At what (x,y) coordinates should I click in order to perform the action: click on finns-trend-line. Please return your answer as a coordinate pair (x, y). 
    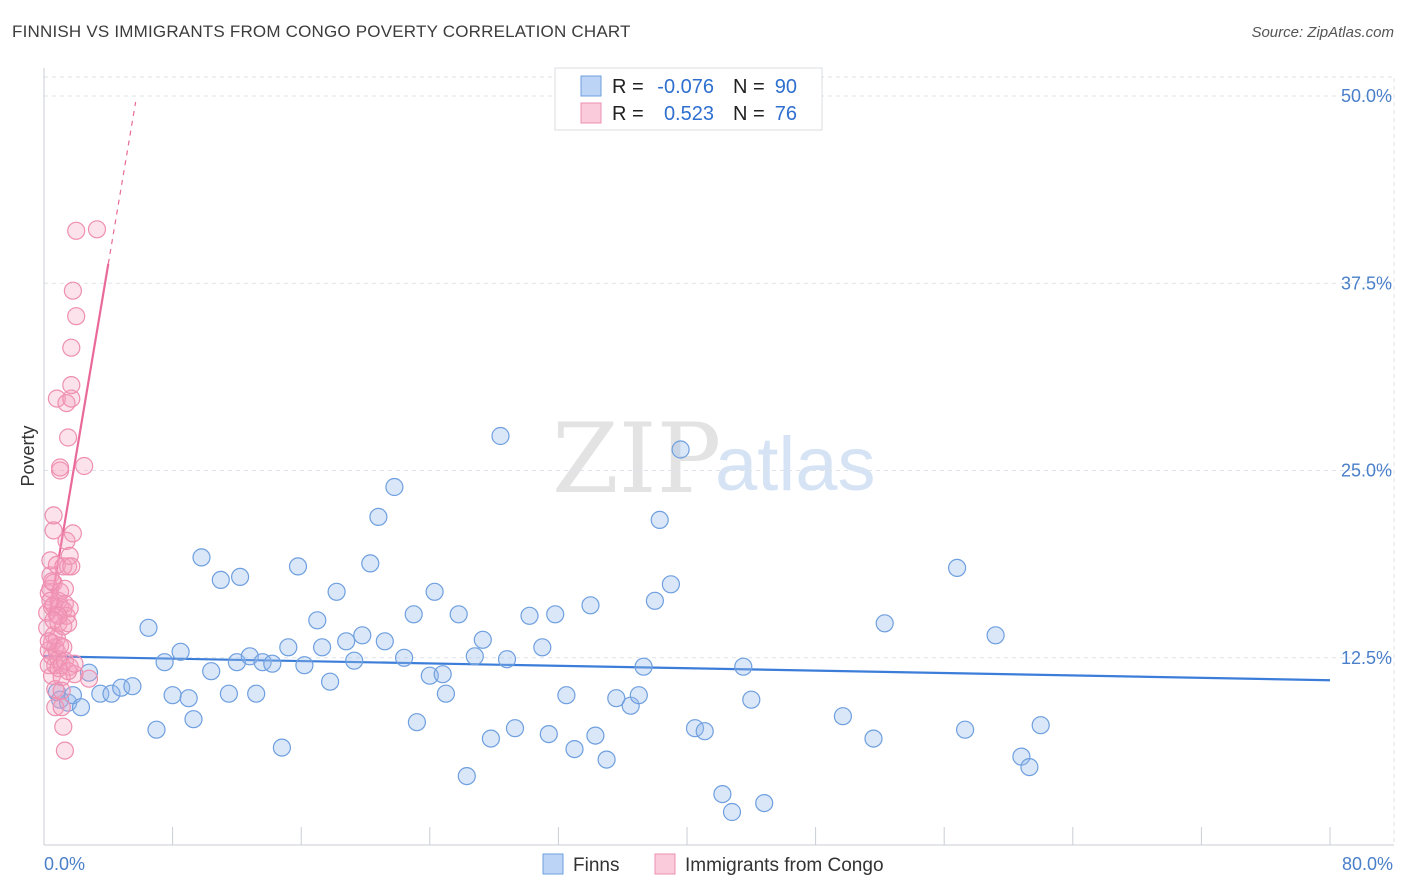
    Looking at the image, I should click on (687, 668).